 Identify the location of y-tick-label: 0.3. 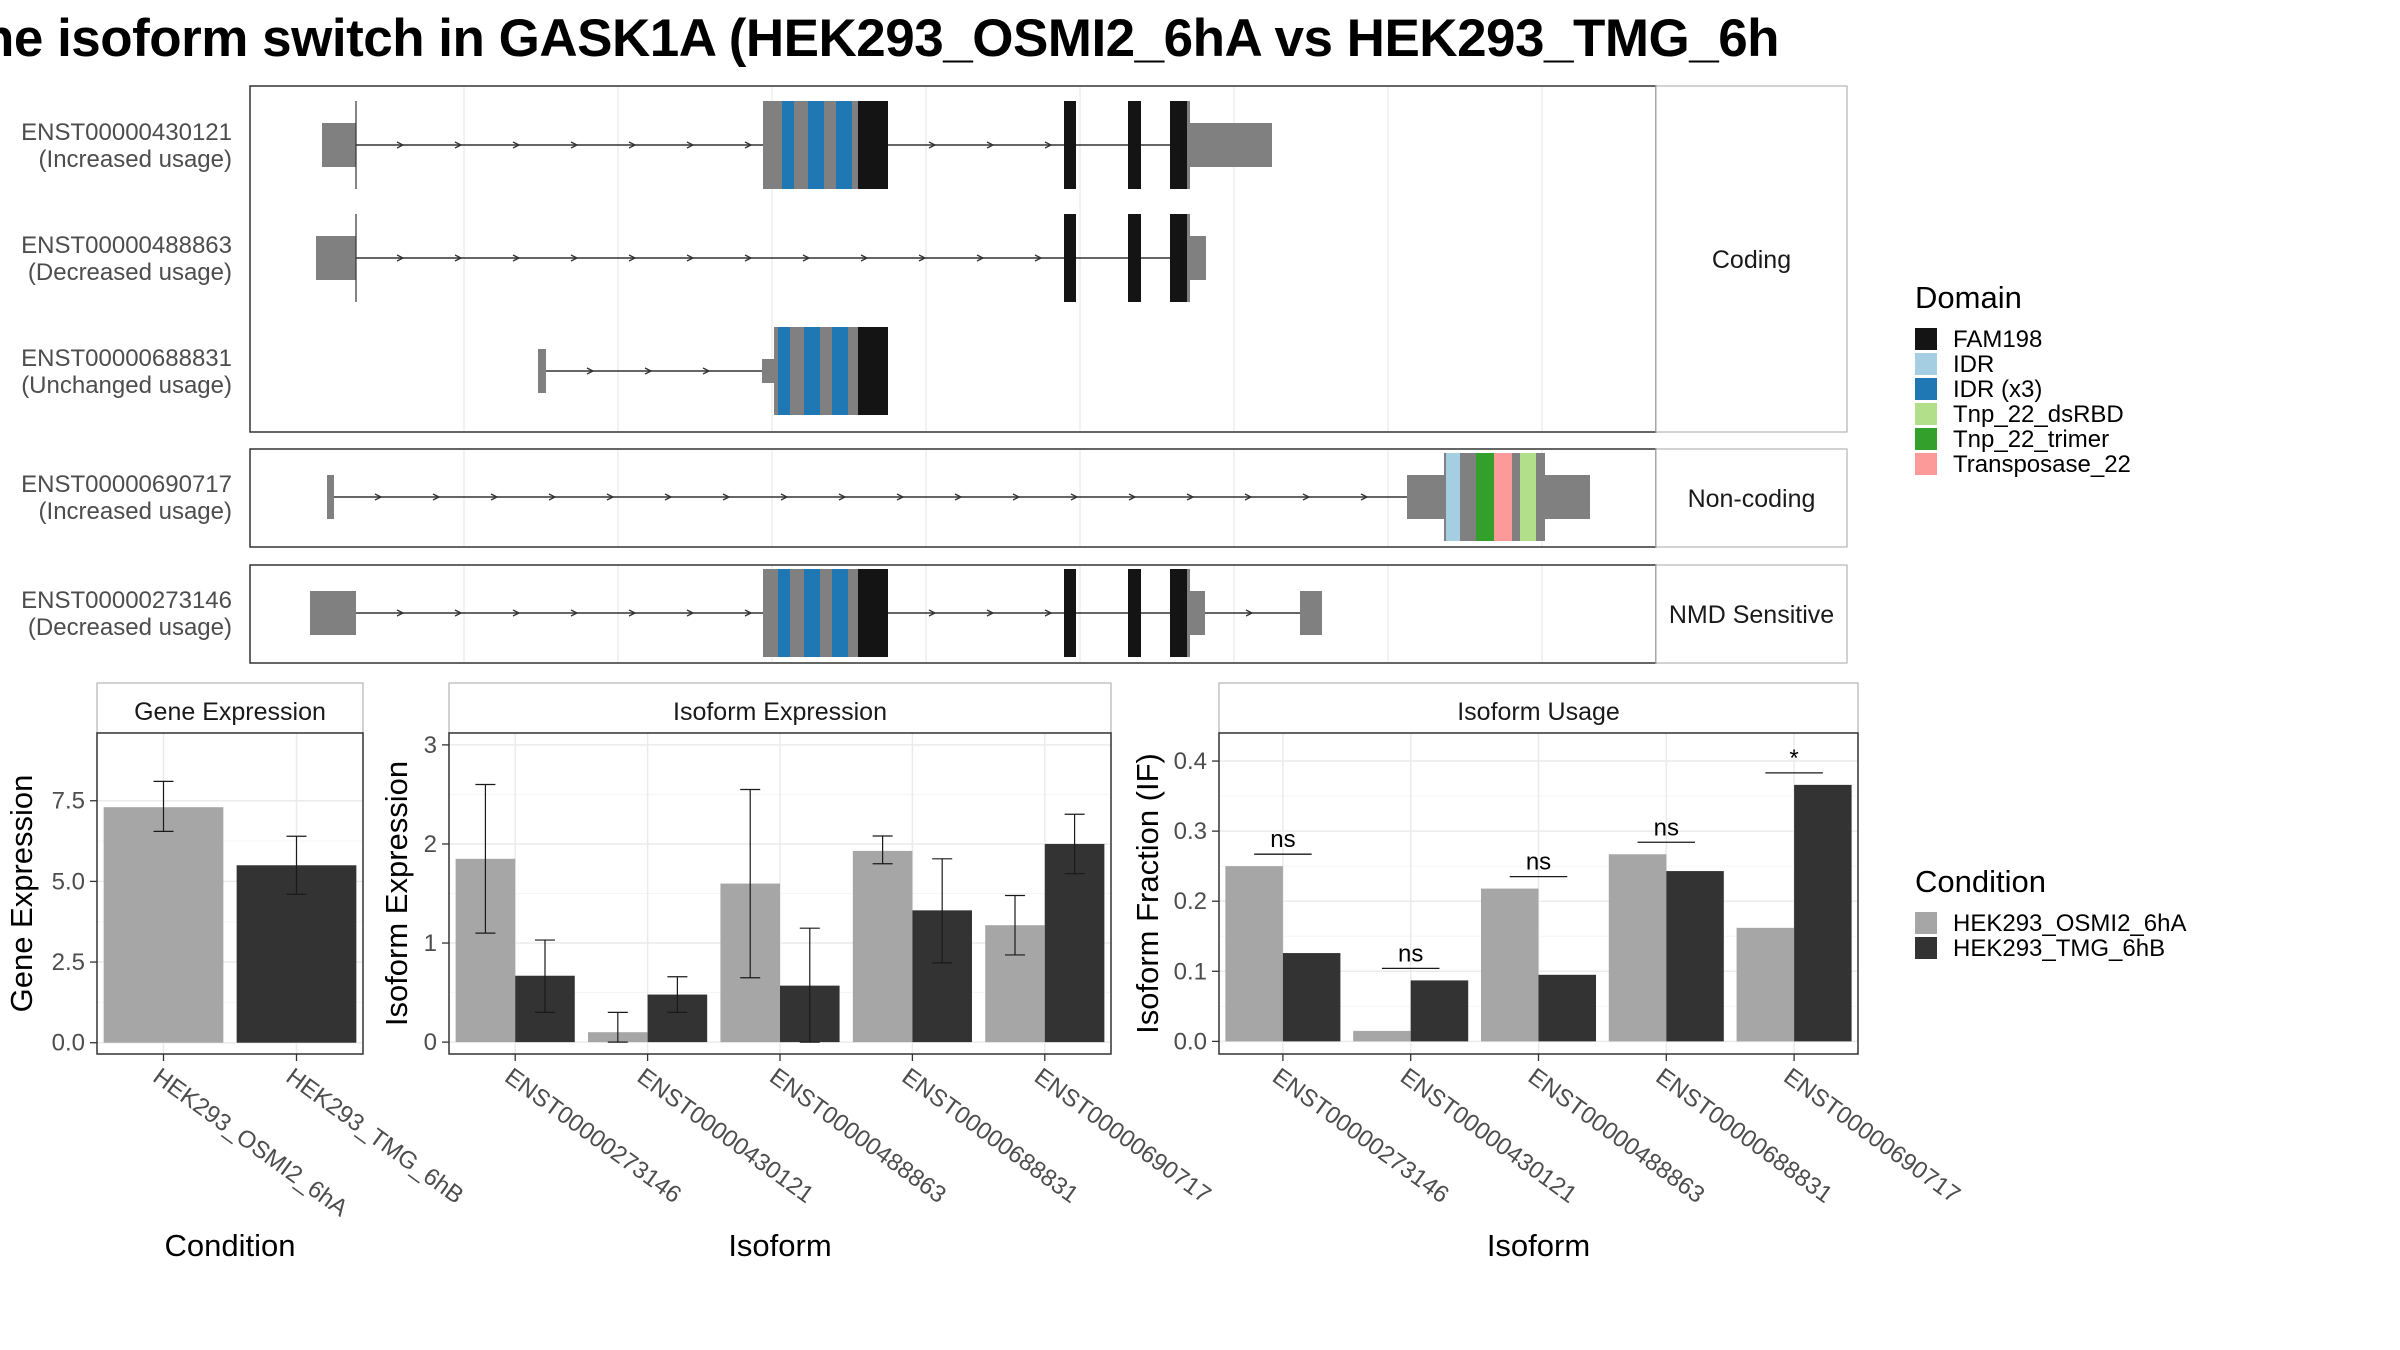
(1190, 831).